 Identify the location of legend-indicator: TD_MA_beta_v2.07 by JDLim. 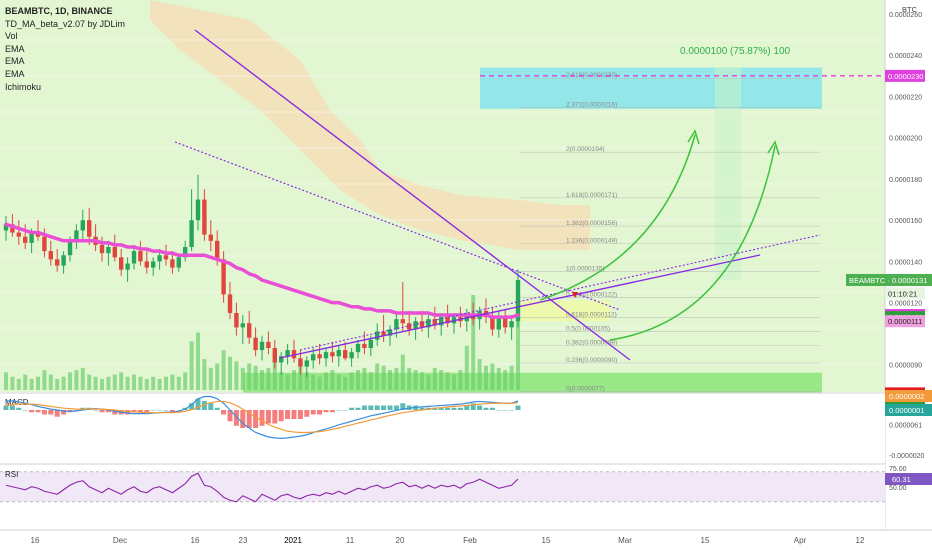
(65, 23).